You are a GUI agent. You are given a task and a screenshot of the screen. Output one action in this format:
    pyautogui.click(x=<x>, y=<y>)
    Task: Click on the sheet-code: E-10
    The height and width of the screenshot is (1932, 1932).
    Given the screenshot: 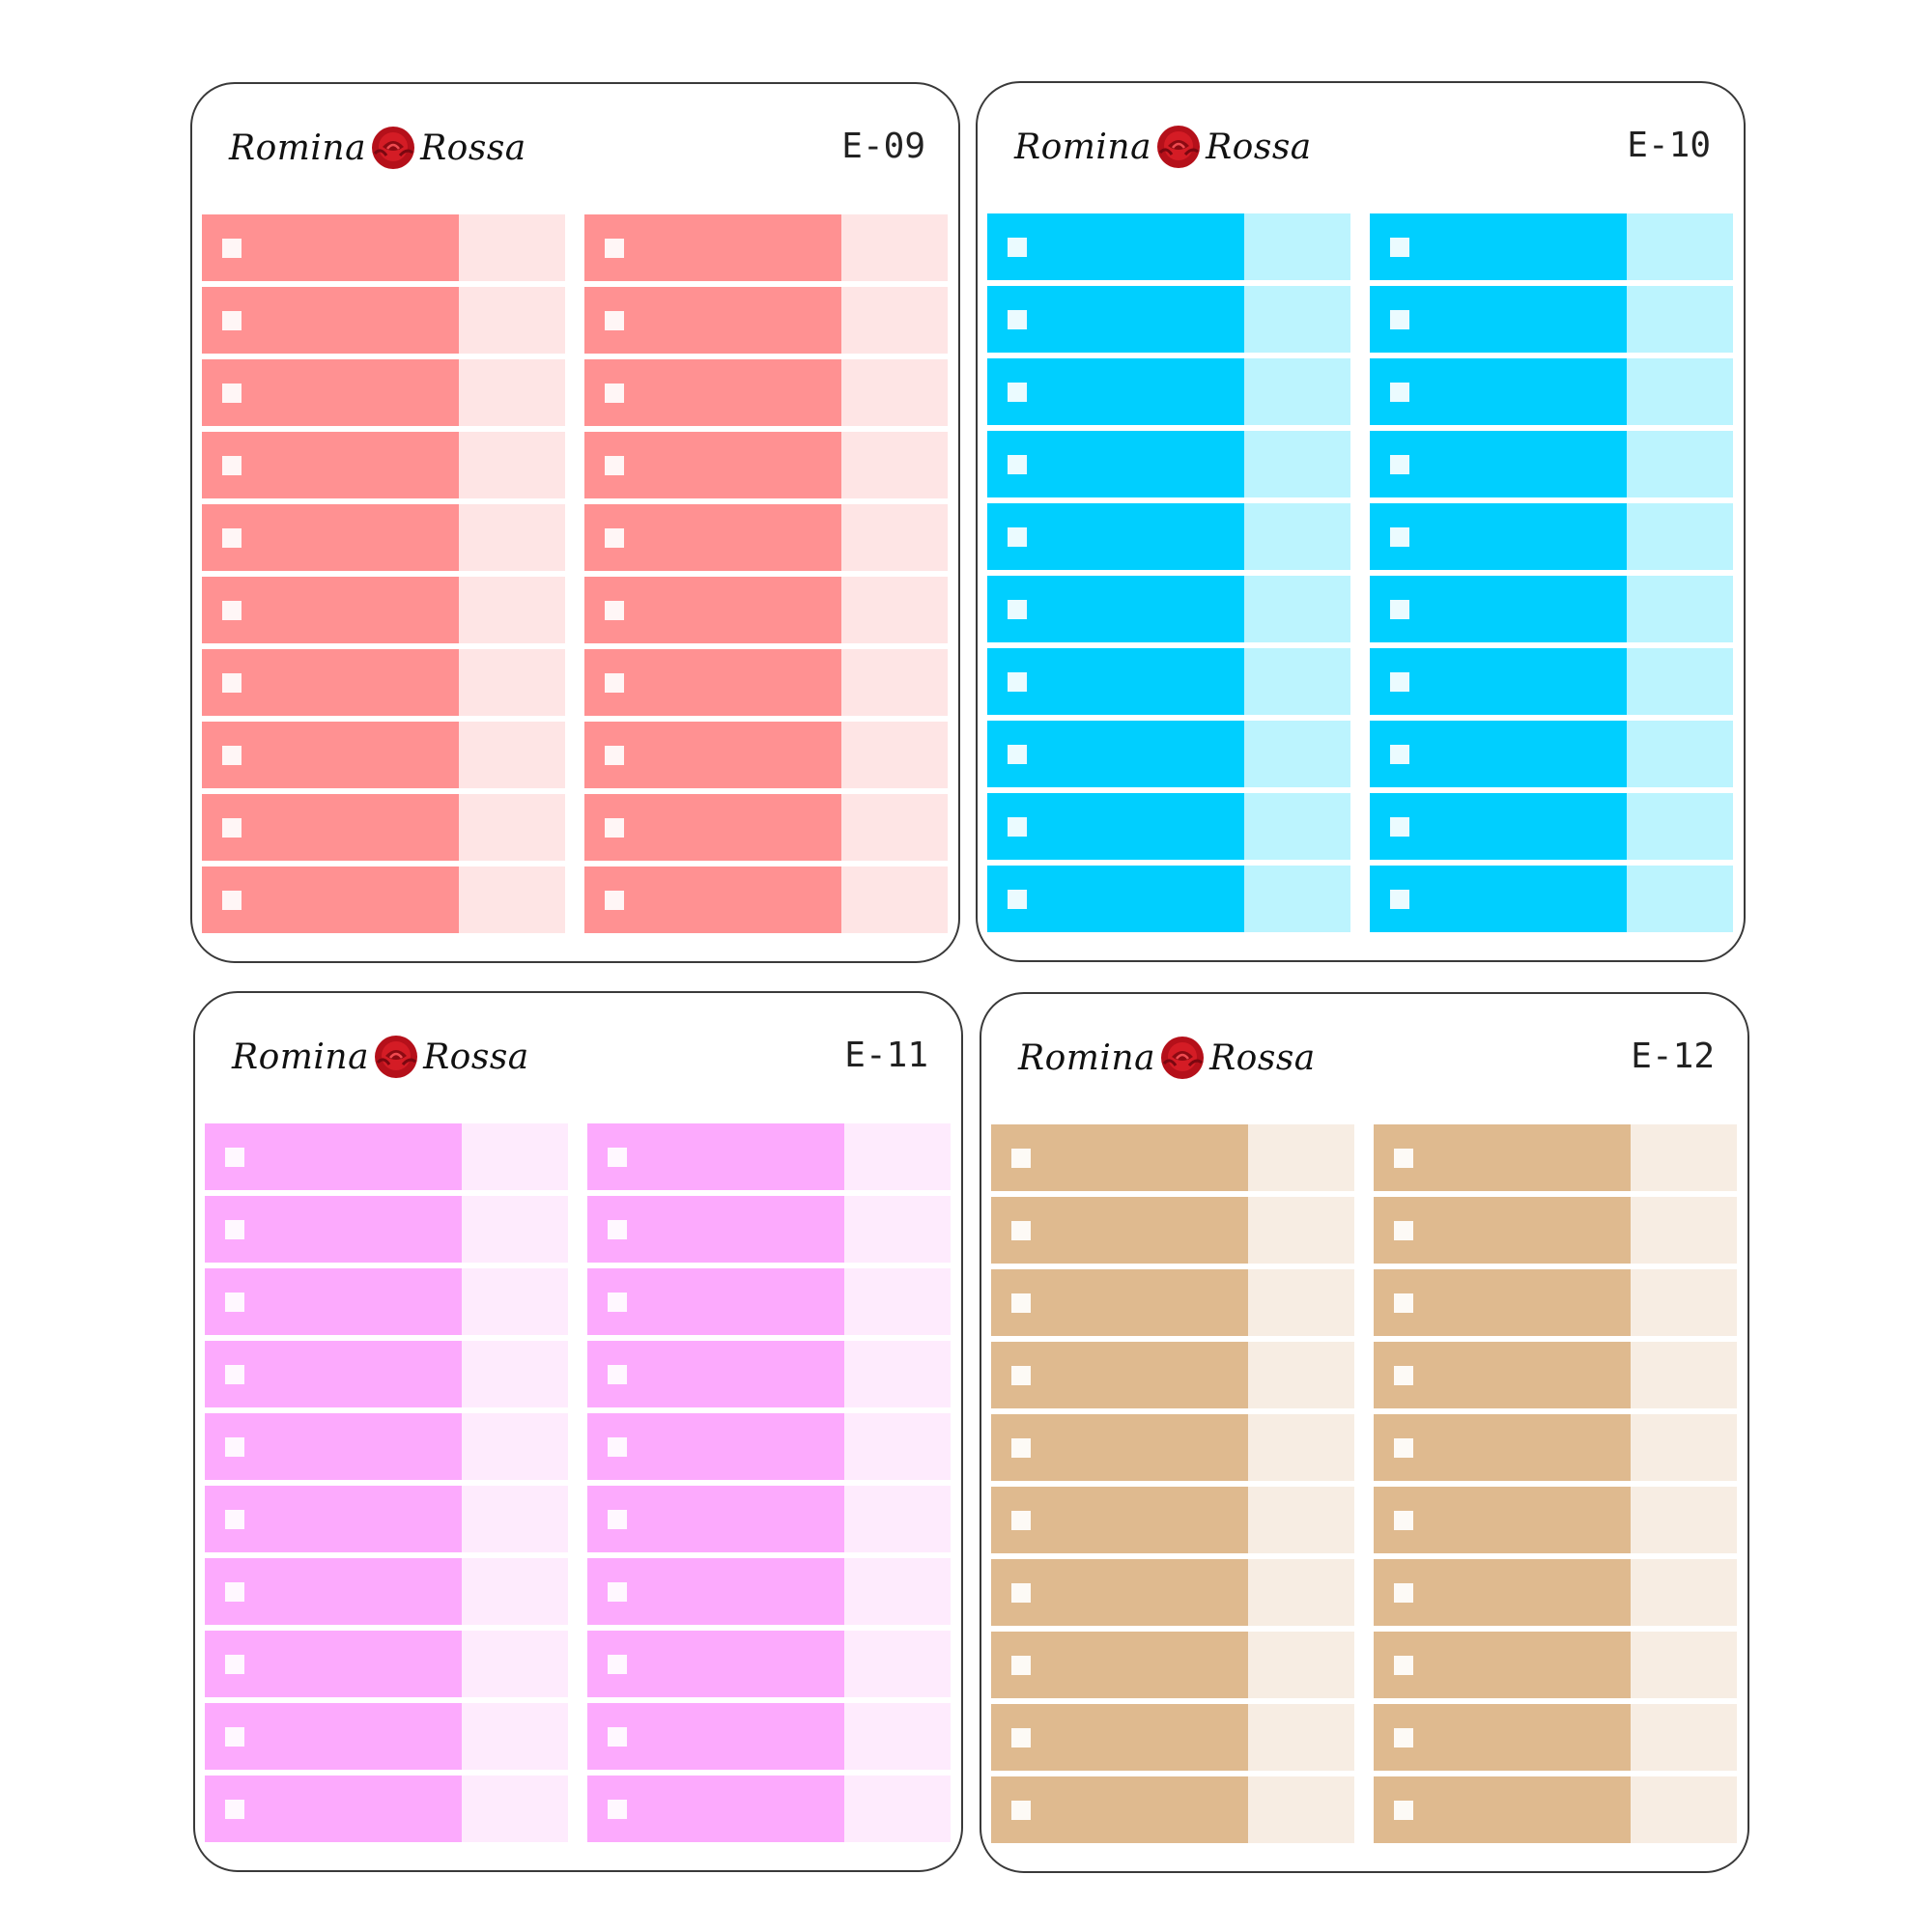 What is the action you would take?
    pyautogui.click(x=1669, y=145)
    